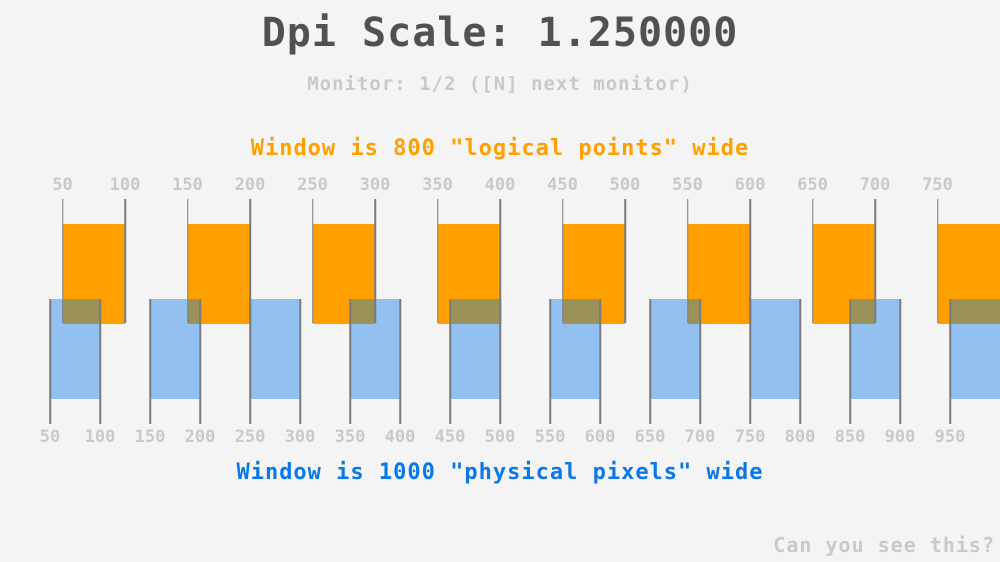 The width and height of the screenshot is (1000, 562). What do you see at coordinates (550, 437) in the screenshot?
I see `physical-tick-label: 550` at bounding box center [550, 437].